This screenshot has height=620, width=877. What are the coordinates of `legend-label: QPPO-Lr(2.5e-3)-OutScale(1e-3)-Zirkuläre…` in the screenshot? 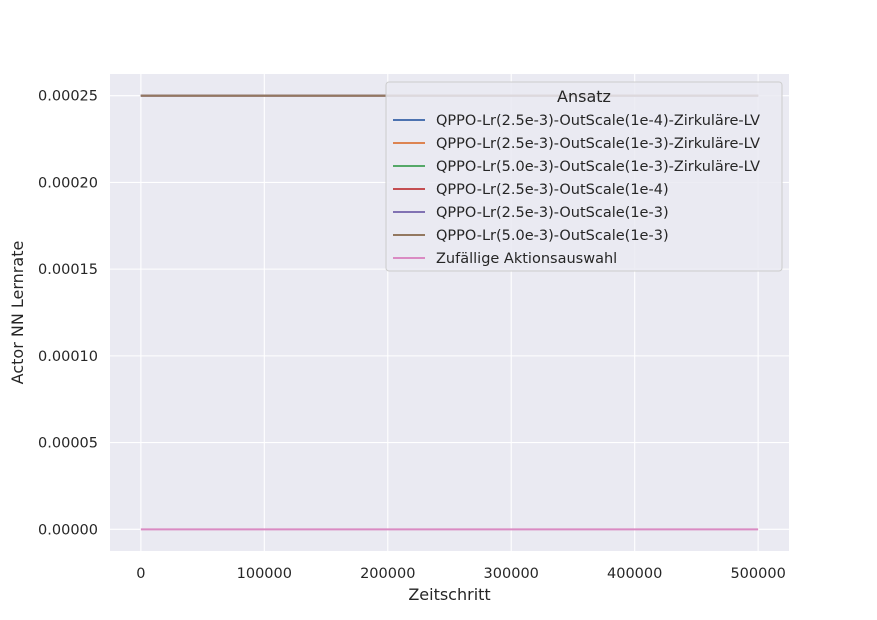 It's located at (598, 144).